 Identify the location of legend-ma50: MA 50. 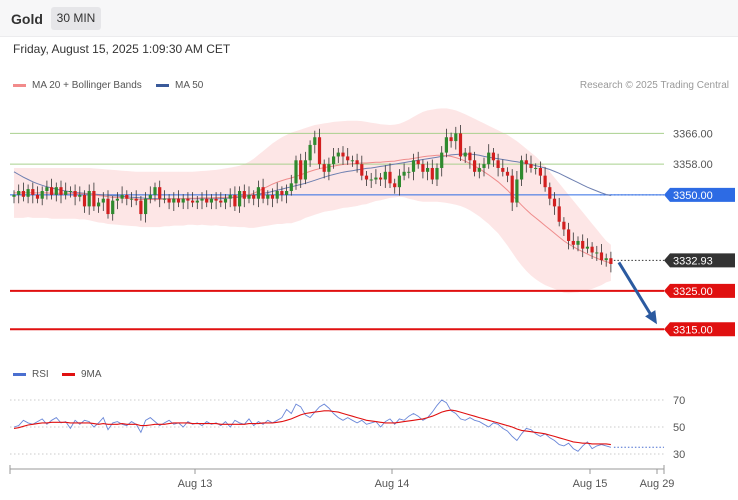
(179, 85).